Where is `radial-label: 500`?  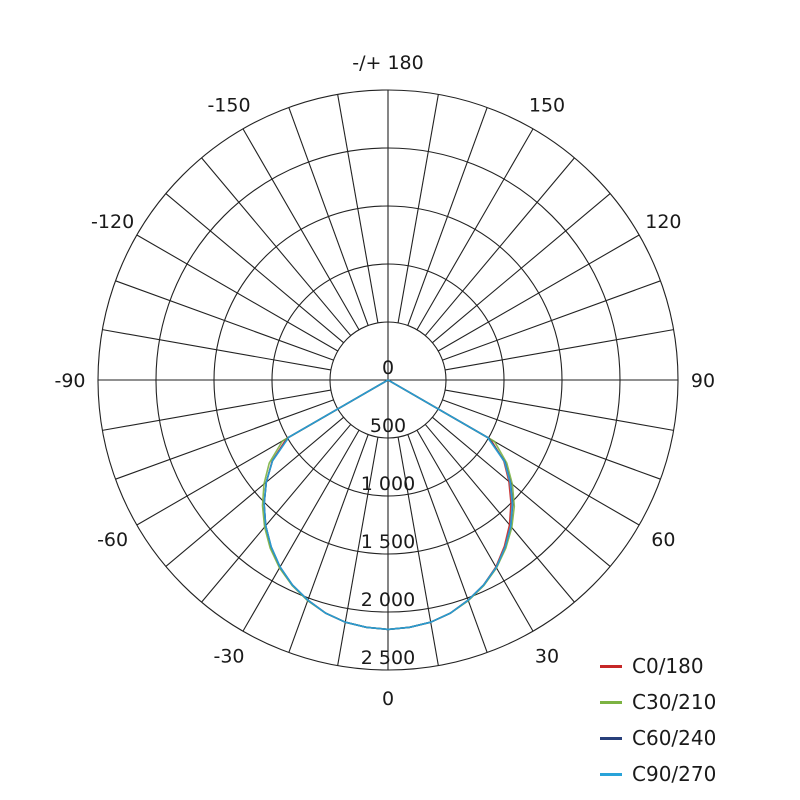 radial-label: 500 is located at coordinates (388, 426).